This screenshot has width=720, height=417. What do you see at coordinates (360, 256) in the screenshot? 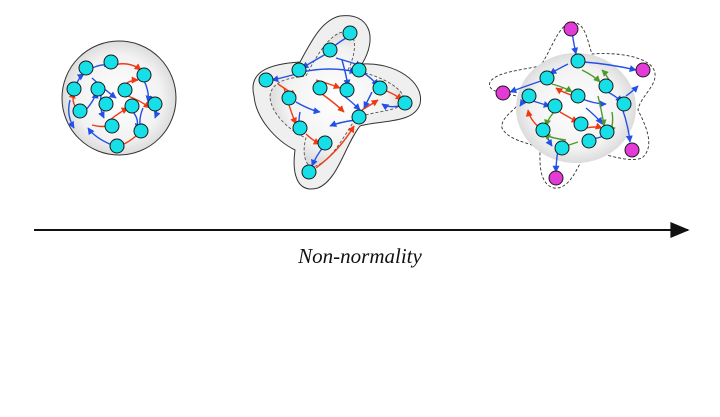
I see `axis-label: Non-normality` at bounding box center [360, 256].